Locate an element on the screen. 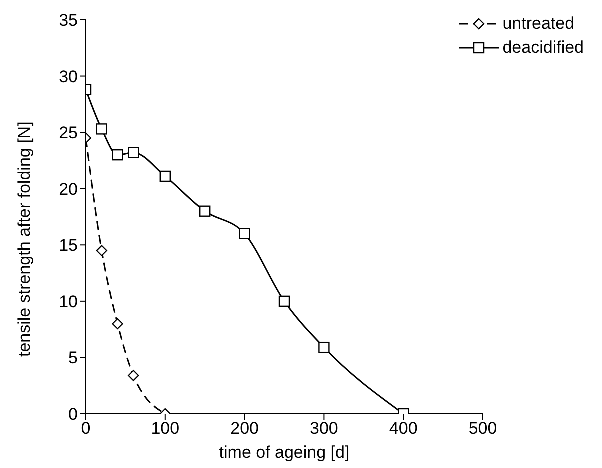 Image resolution: width=602 pixels, height=468 pixels. legend-label: untreated is located at coordinates (538, 24).